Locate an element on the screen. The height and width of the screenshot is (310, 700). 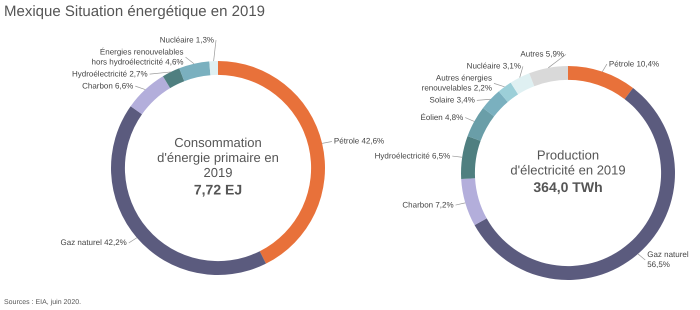
slice-label: Gaz naturel is located at coordinates (668, 255).